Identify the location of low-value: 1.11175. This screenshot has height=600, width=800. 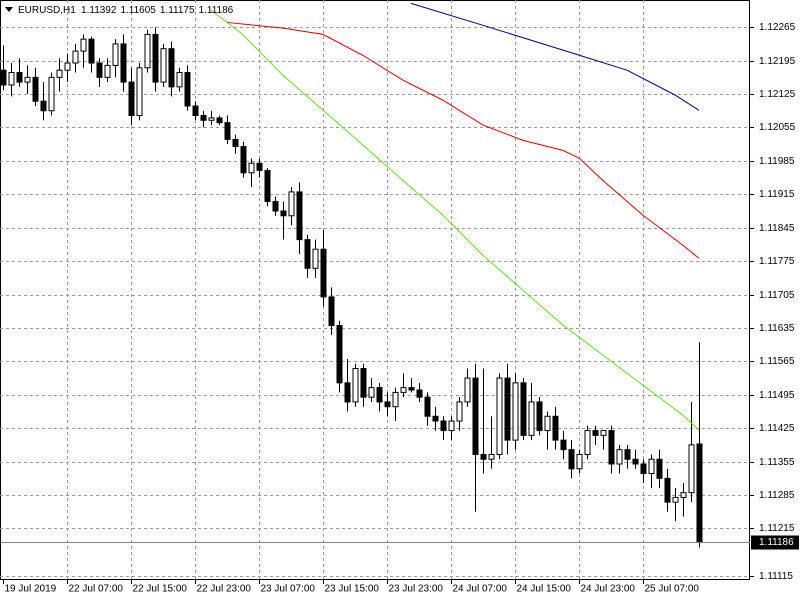
(177, 10).